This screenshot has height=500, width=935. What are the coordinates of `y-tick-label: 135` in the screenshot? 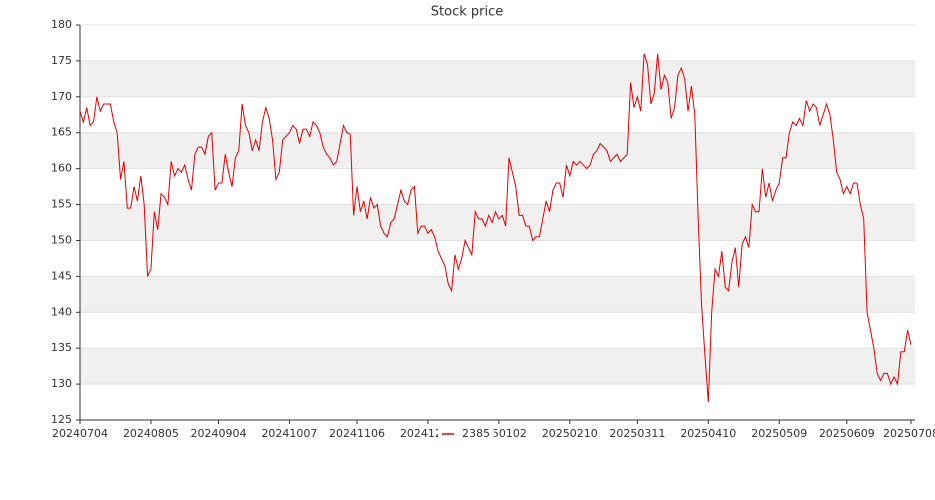 It's located at (61, 347).